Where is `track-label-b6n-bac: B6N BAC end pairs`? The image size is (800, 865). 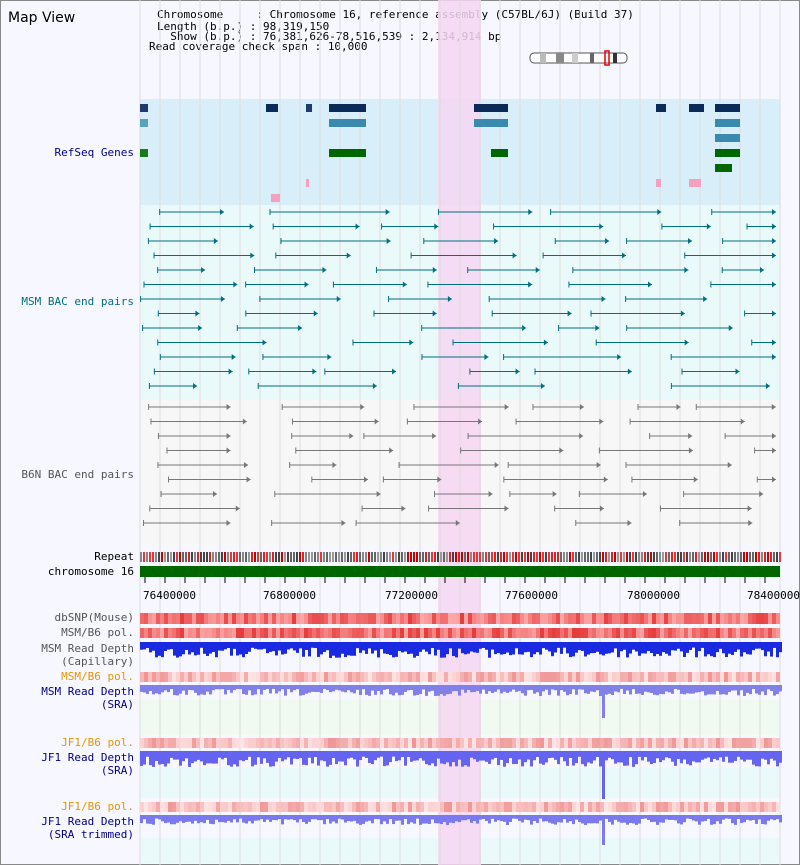 track-label-b6n-bac: B6N BAC end pairs is located at coordinates (77, 474).